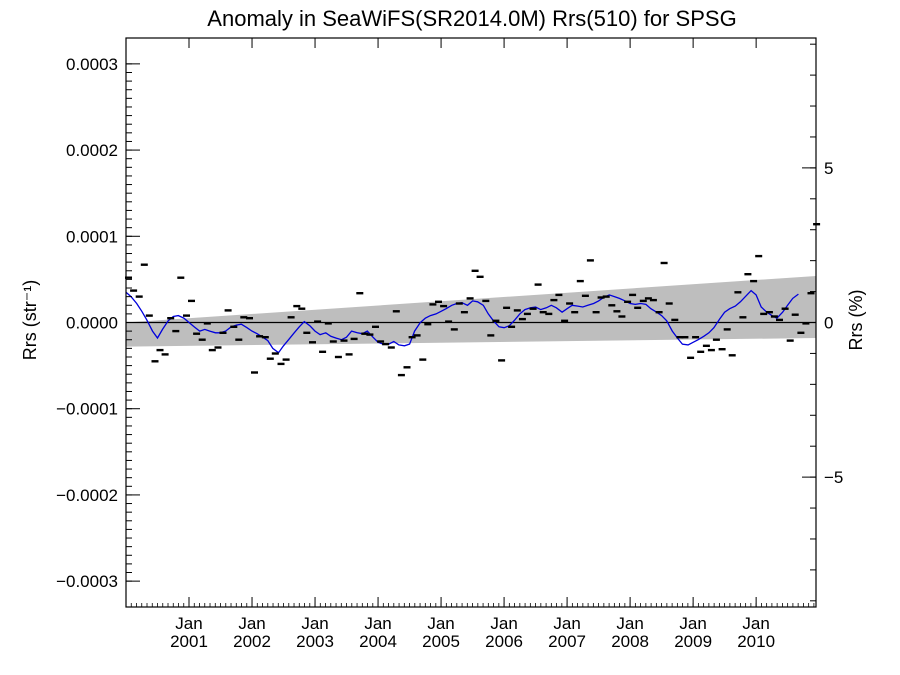  Describe the element at coordinates (822, 322) in the screenshot. I see `right-y-axis: 5 0 −5` at that location.